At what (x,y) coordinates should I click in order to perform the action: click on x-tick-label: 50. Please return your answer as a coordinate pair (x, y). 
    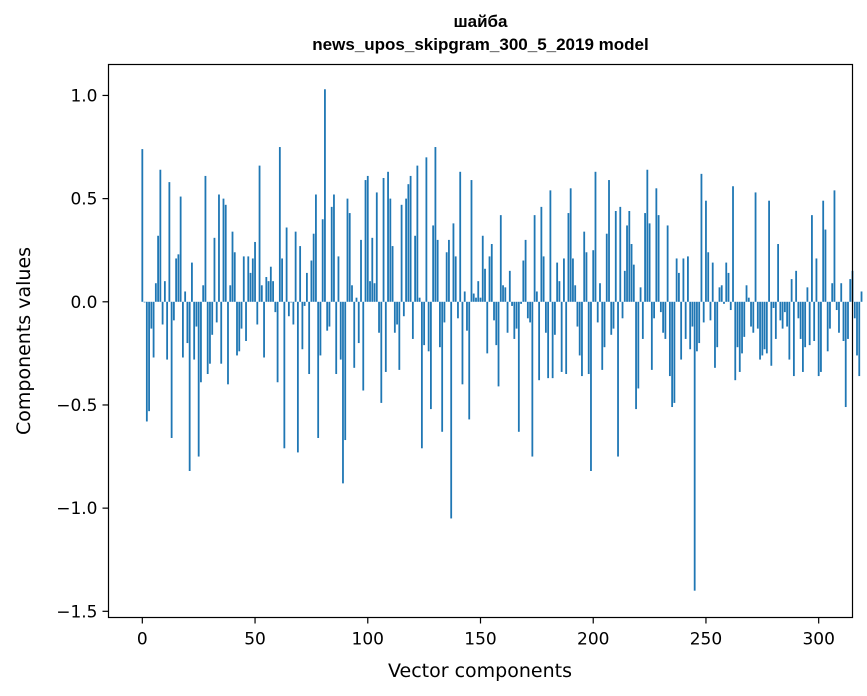
    Looking at the image, I should click on (255, 640).